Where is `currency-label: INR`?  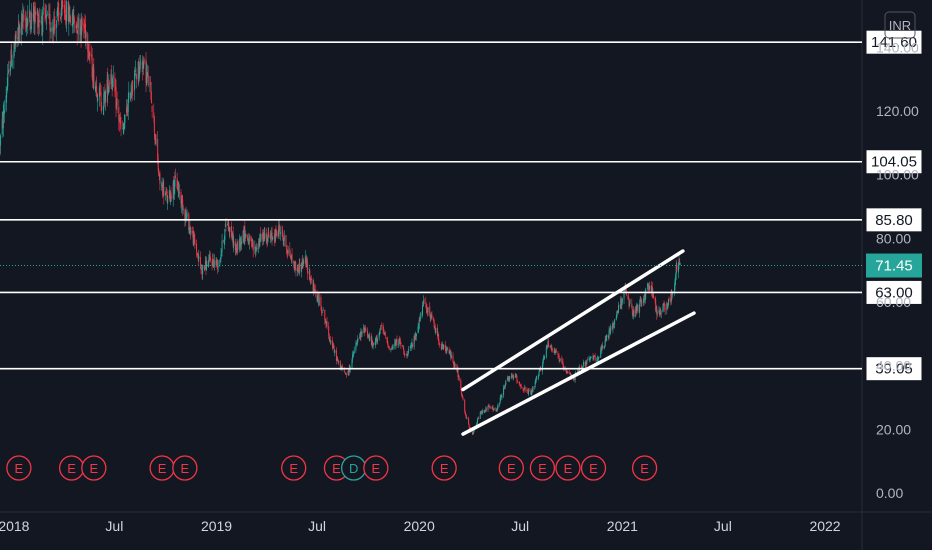 currency-label: INR is located at coordinates (900, 25).